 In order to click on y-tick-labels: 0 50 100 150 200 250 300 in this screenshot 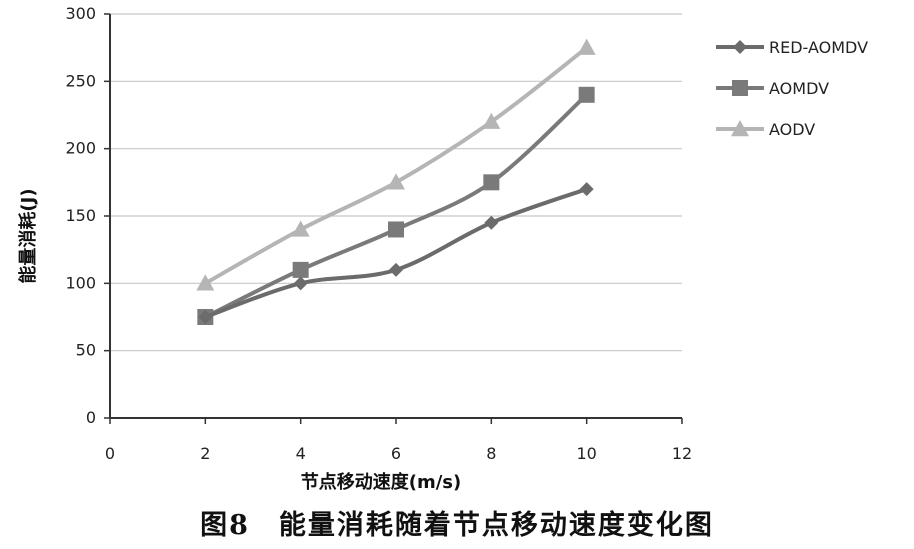, I will do `click(80, 215)`.